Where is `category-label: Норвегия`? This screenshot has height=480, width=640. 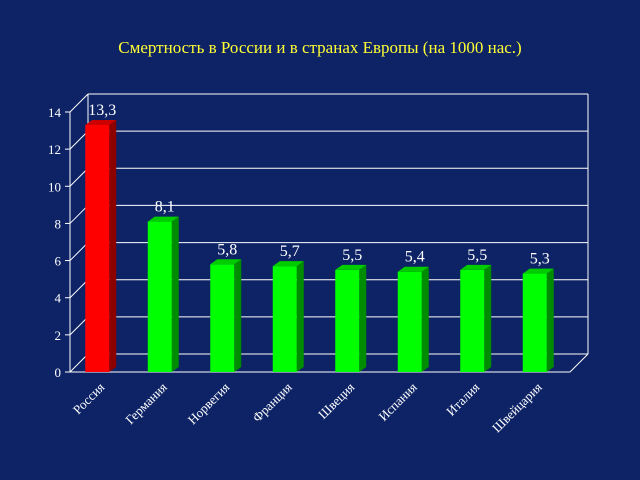 category-label: Норвегия is located at coordinates (209, 404).